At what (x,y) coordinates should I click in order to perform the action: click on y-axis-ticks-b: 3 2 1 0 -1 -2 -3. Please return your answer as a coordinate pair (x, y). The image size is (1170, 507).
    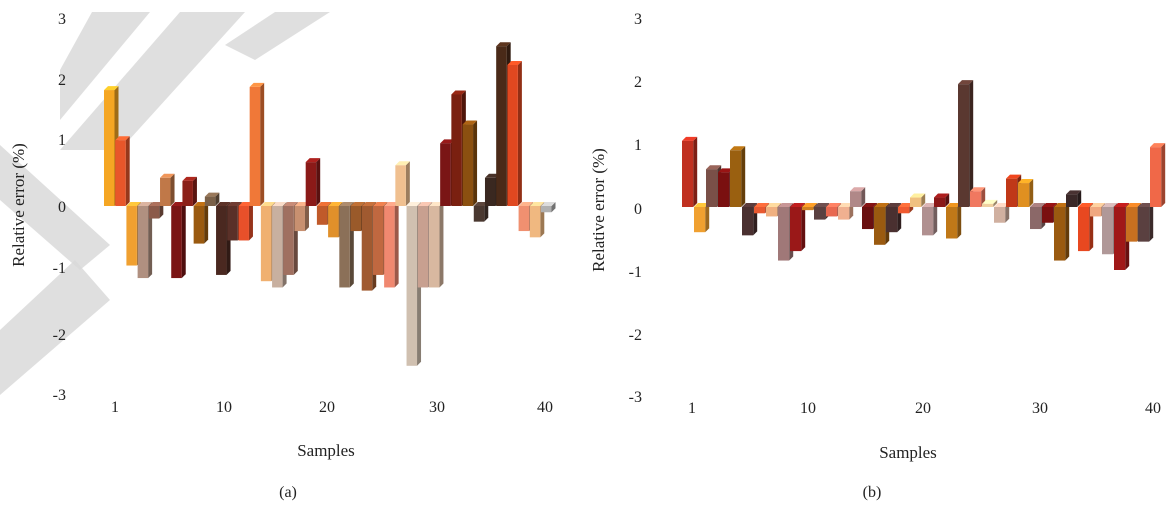
    Looking at the image, I should click on (635, 208).